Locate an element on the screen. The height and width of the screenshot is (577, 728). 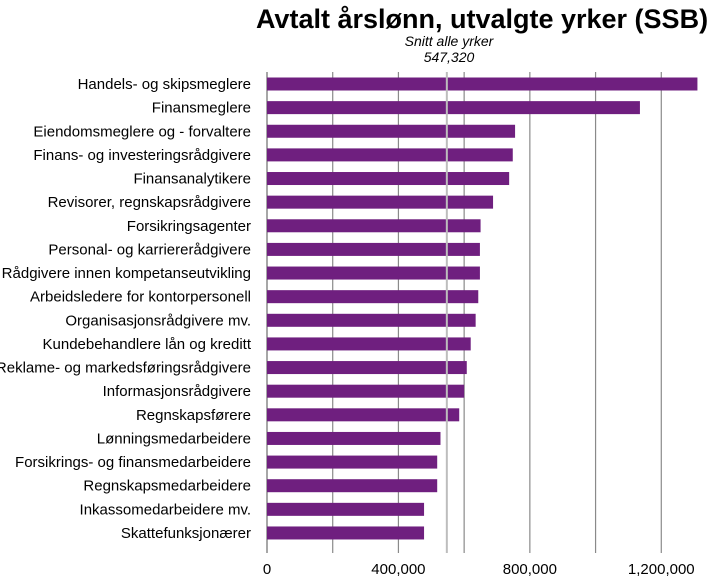
category-label: Forsikringsagenter is located at coordinates (189, 226).